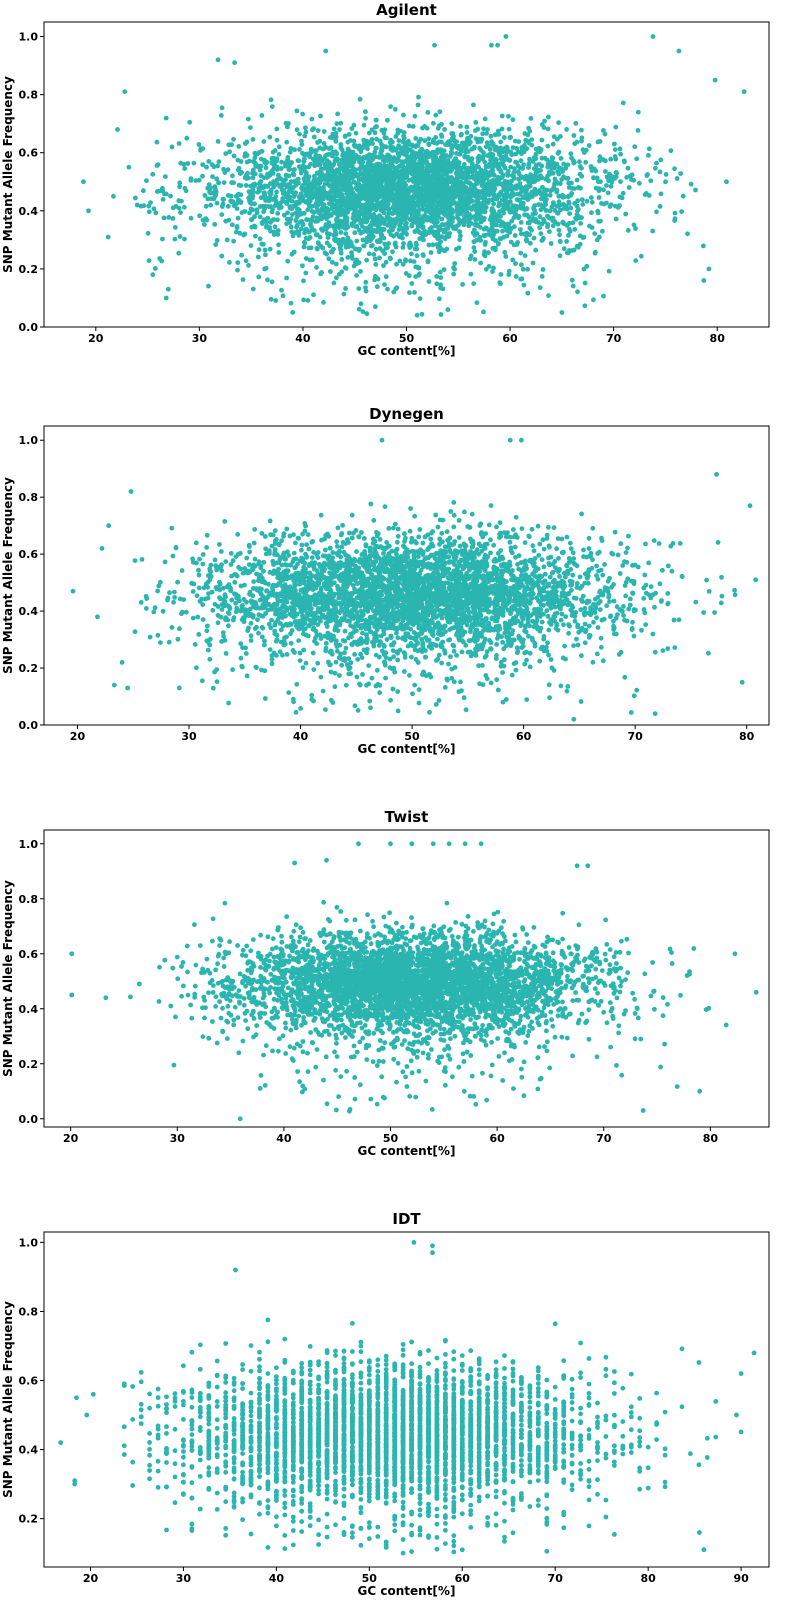 The width and height of the screenshot is (787, 1601). Describe the element at coordinates (29, 37) in the screenshot. I see `y-tick-label: 1.0` at that location.